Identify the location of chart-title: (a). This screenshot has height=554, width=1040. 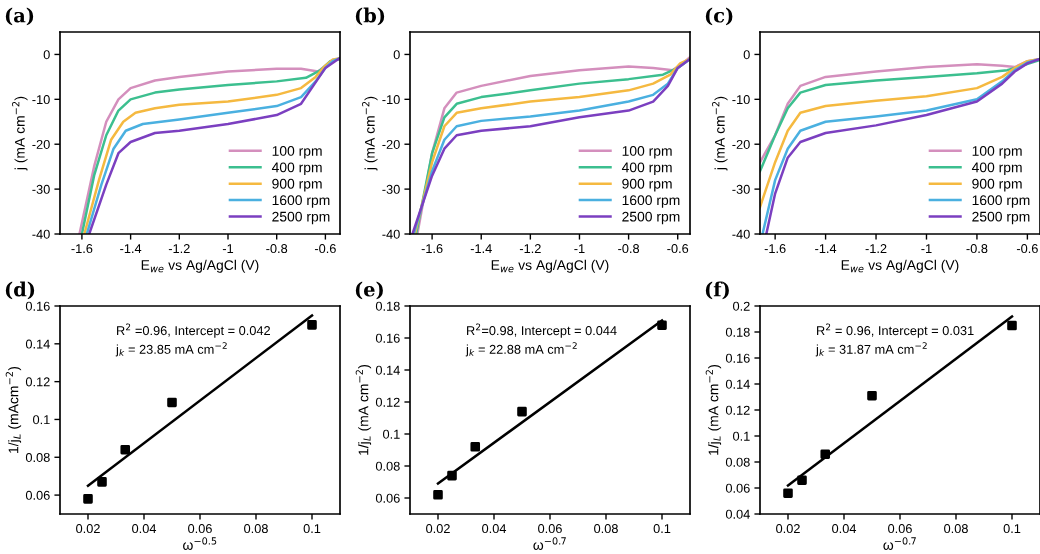
(19, 16).